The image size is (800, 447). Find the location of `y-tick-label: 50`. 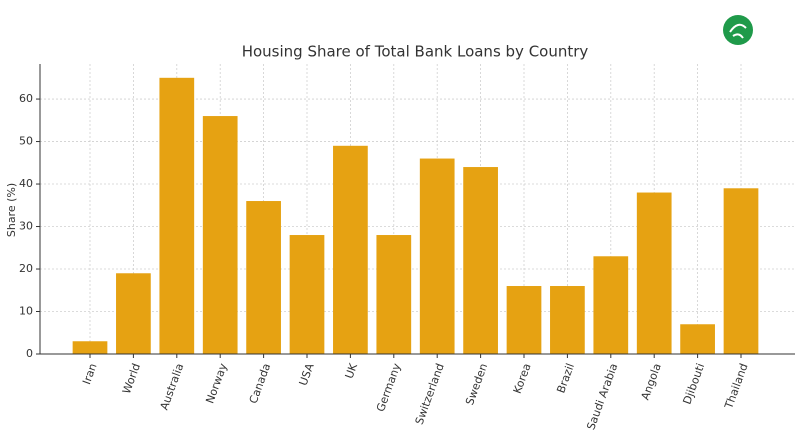

y-tick-label: 50 is located at coordinates (26, 141).